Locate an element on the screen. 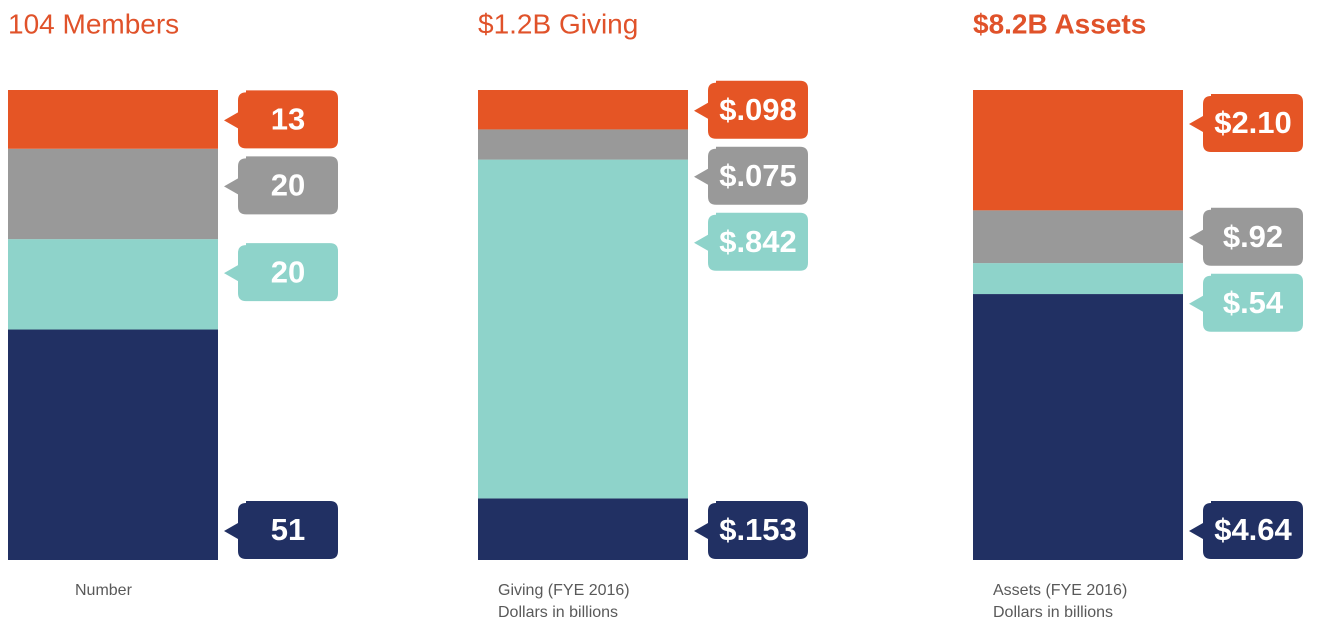 The height and width of the screenshot is (629, 1326). value-label: 13 is located at coordinates (288, 119).